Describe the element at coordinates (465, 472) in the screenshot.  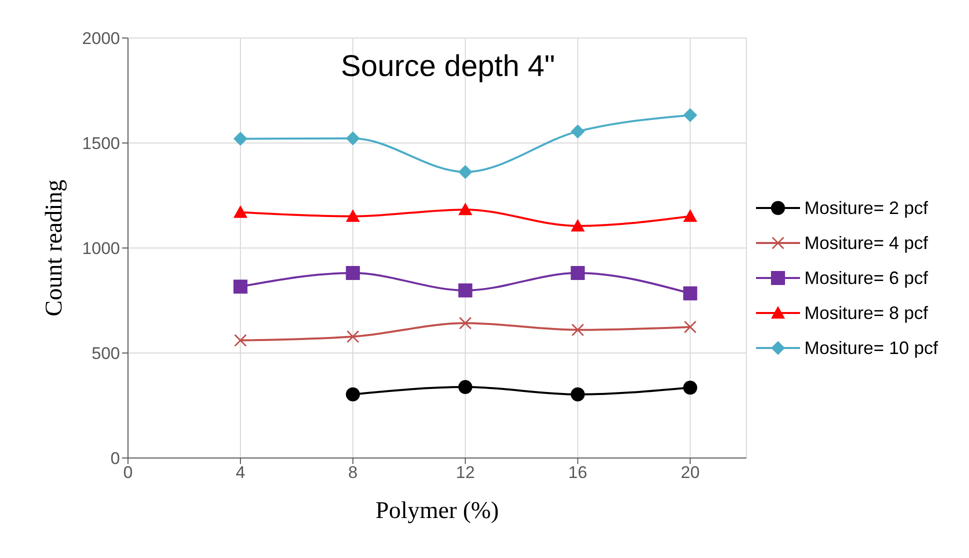
I see `x-tick-label: 12` at that location.